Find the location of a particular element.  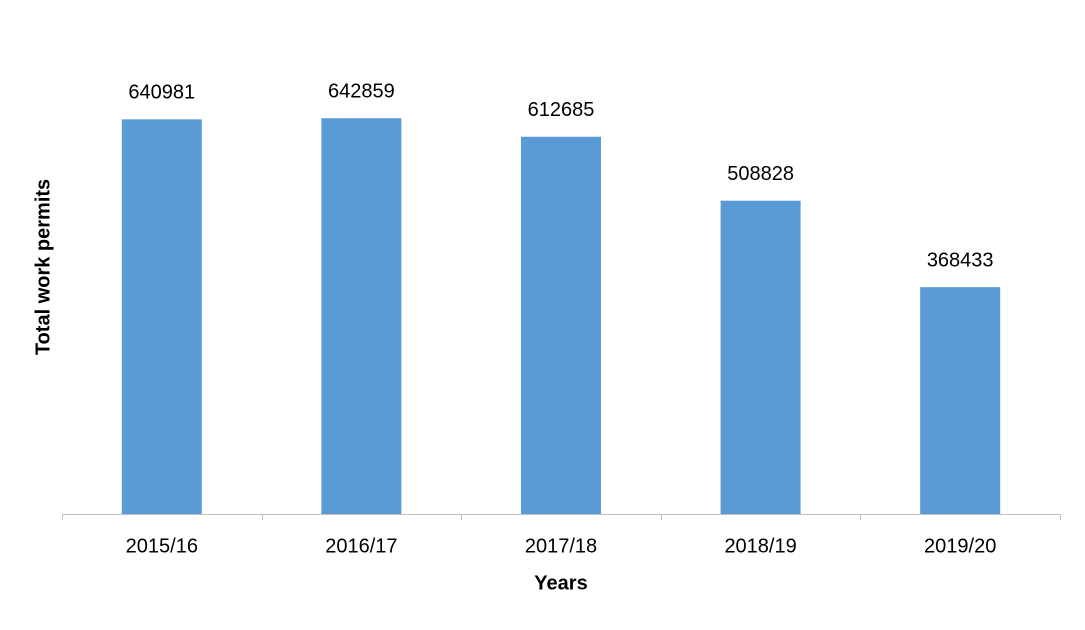

data-label: 612685 is located at coordinates (561, 110).